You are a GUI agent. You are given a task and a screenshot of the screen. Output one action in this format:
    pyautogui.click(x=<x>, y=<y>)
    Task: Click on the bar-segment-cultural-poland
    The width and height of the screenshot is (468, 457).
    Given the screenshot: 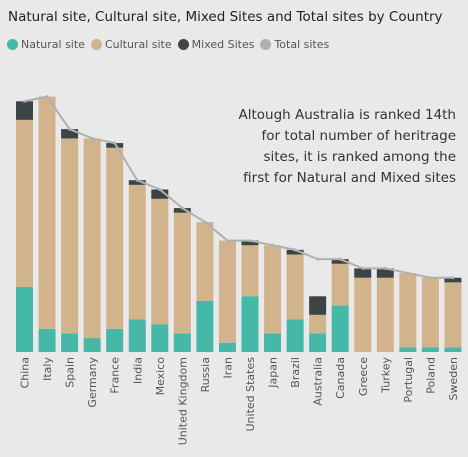 What is the action you would take?
    pyautogui.click(x=430, y=312)
    